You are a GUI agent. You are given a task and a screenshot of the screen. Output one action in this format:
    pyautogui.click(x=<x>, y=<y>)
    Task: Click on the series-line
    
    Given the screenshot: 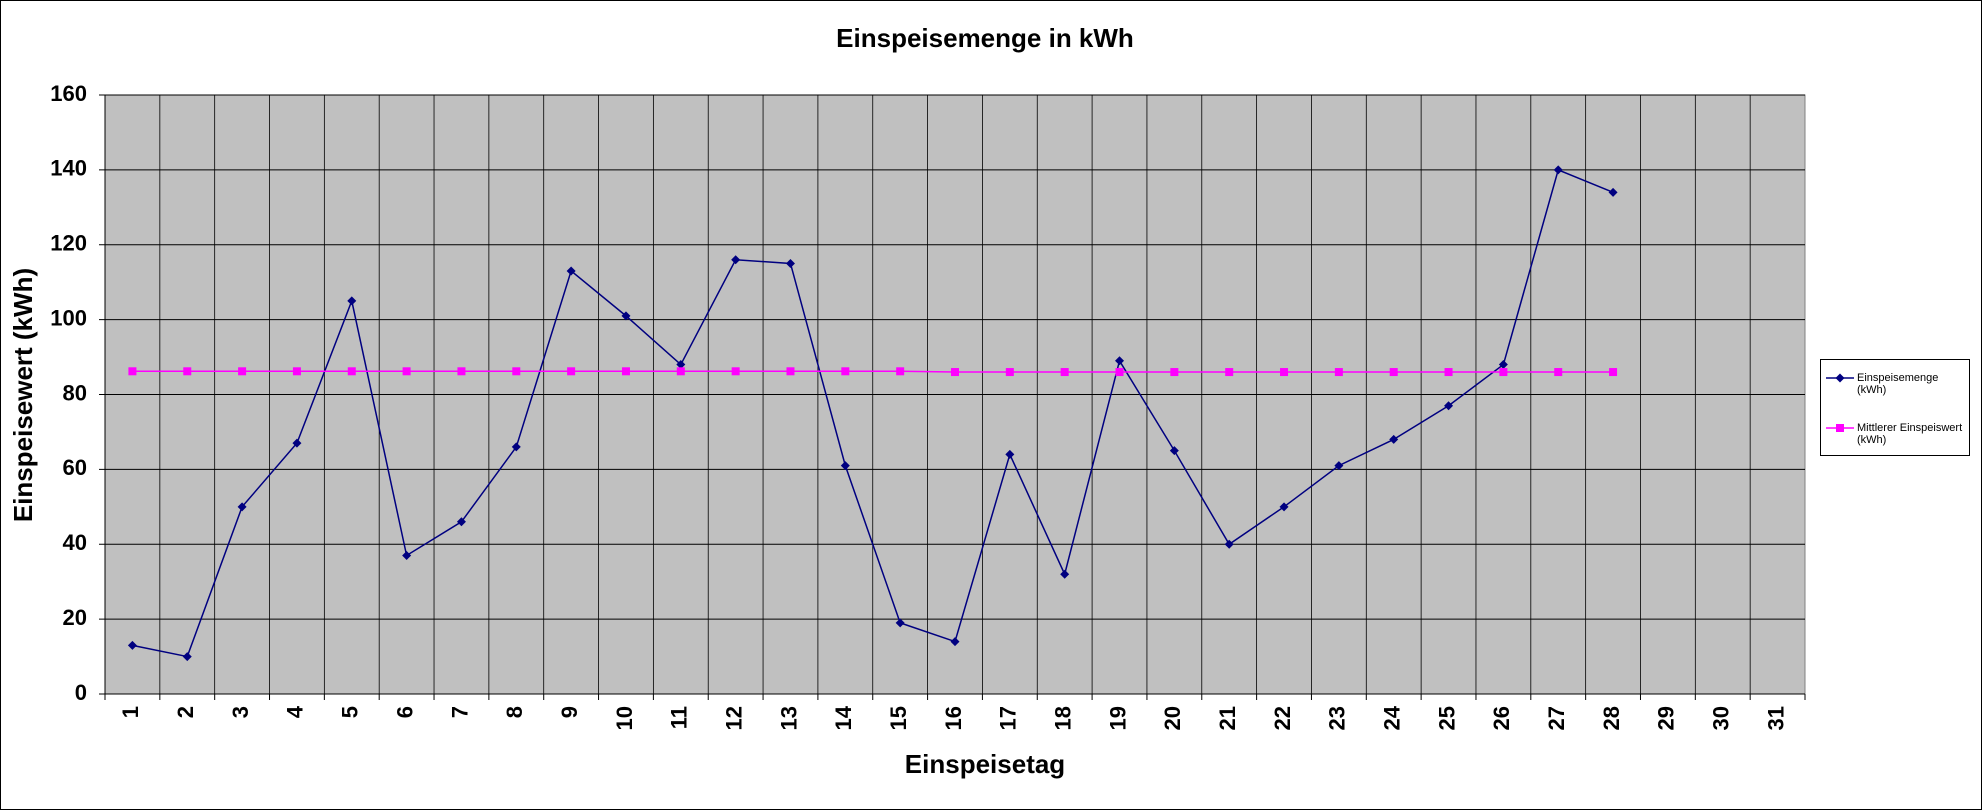 What is the action you would take?
    pyautogui.click(x=873, y=371)
    